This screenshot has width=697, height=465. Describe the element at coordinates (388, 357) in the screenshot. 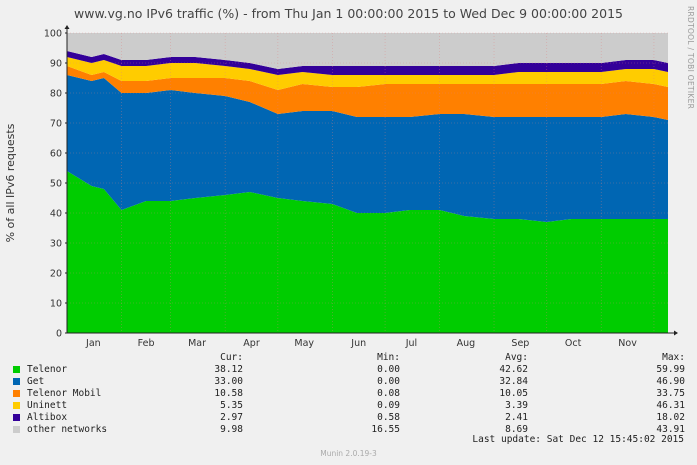

I see `legend-header-min: Min:` at that location.